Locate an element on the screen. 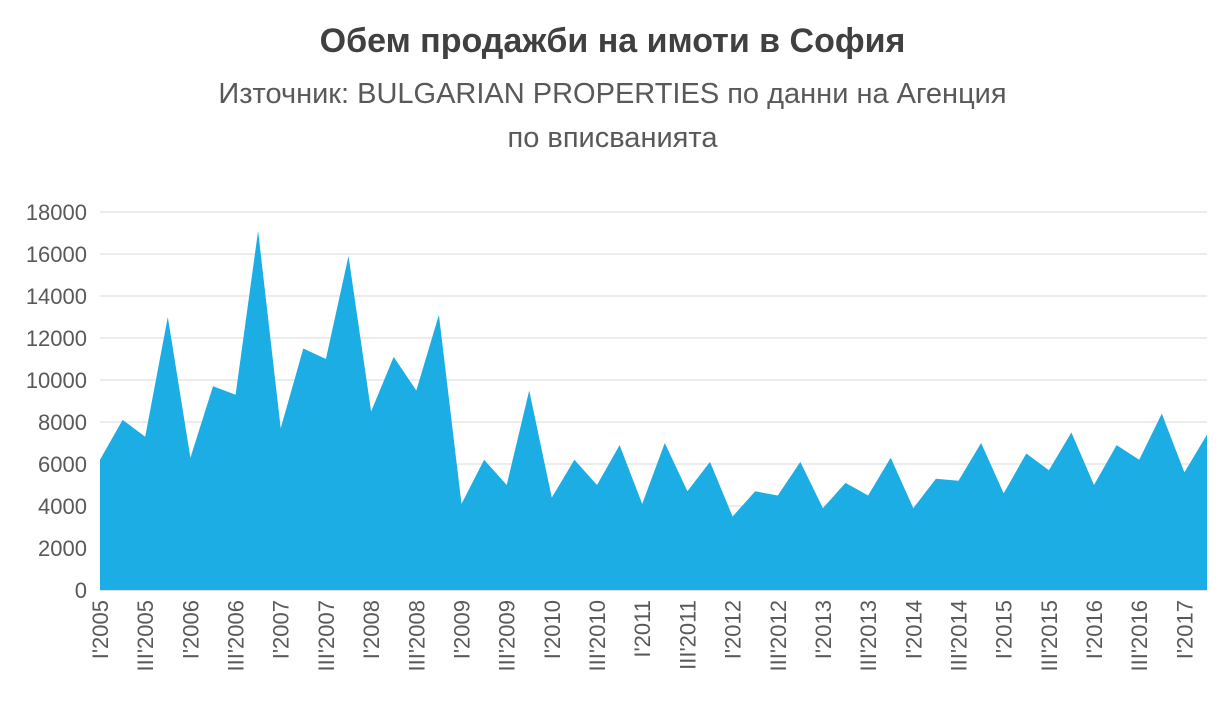 This screenshot has height=707, width=1225. x-tick-label: I'2016 is located at coordinates (1094, 629).